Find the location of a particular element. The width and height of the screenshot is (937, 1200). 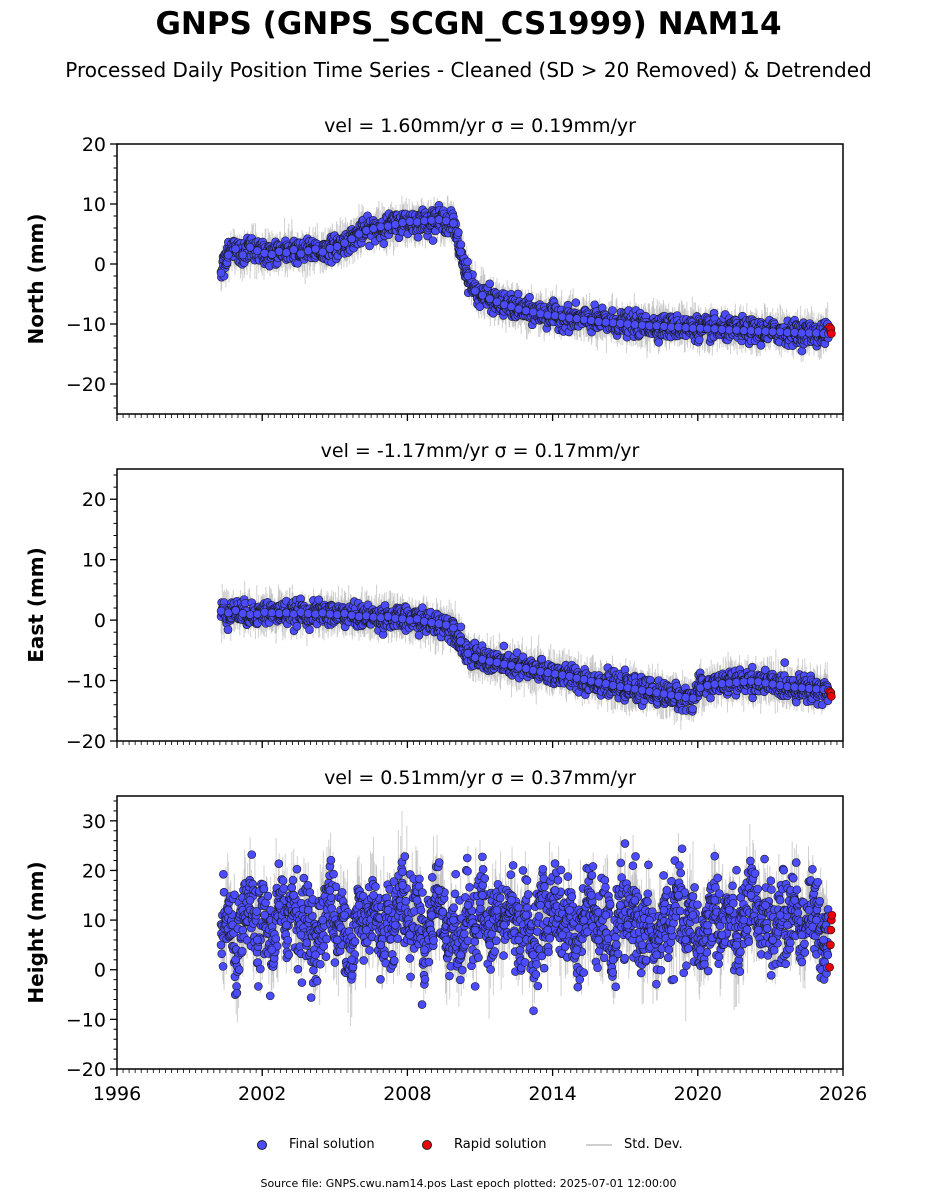

ytick-label: −10 is located at coordinates (86, 325).